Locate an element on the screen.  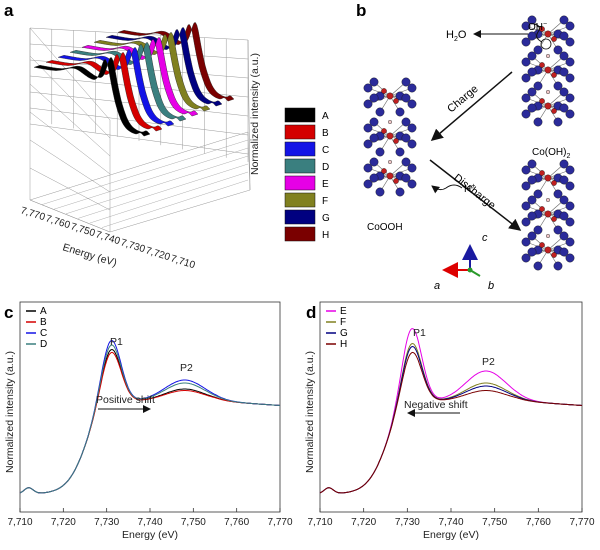
panel-c-shift-label: Positive shift is located at coordinates (125, 400).